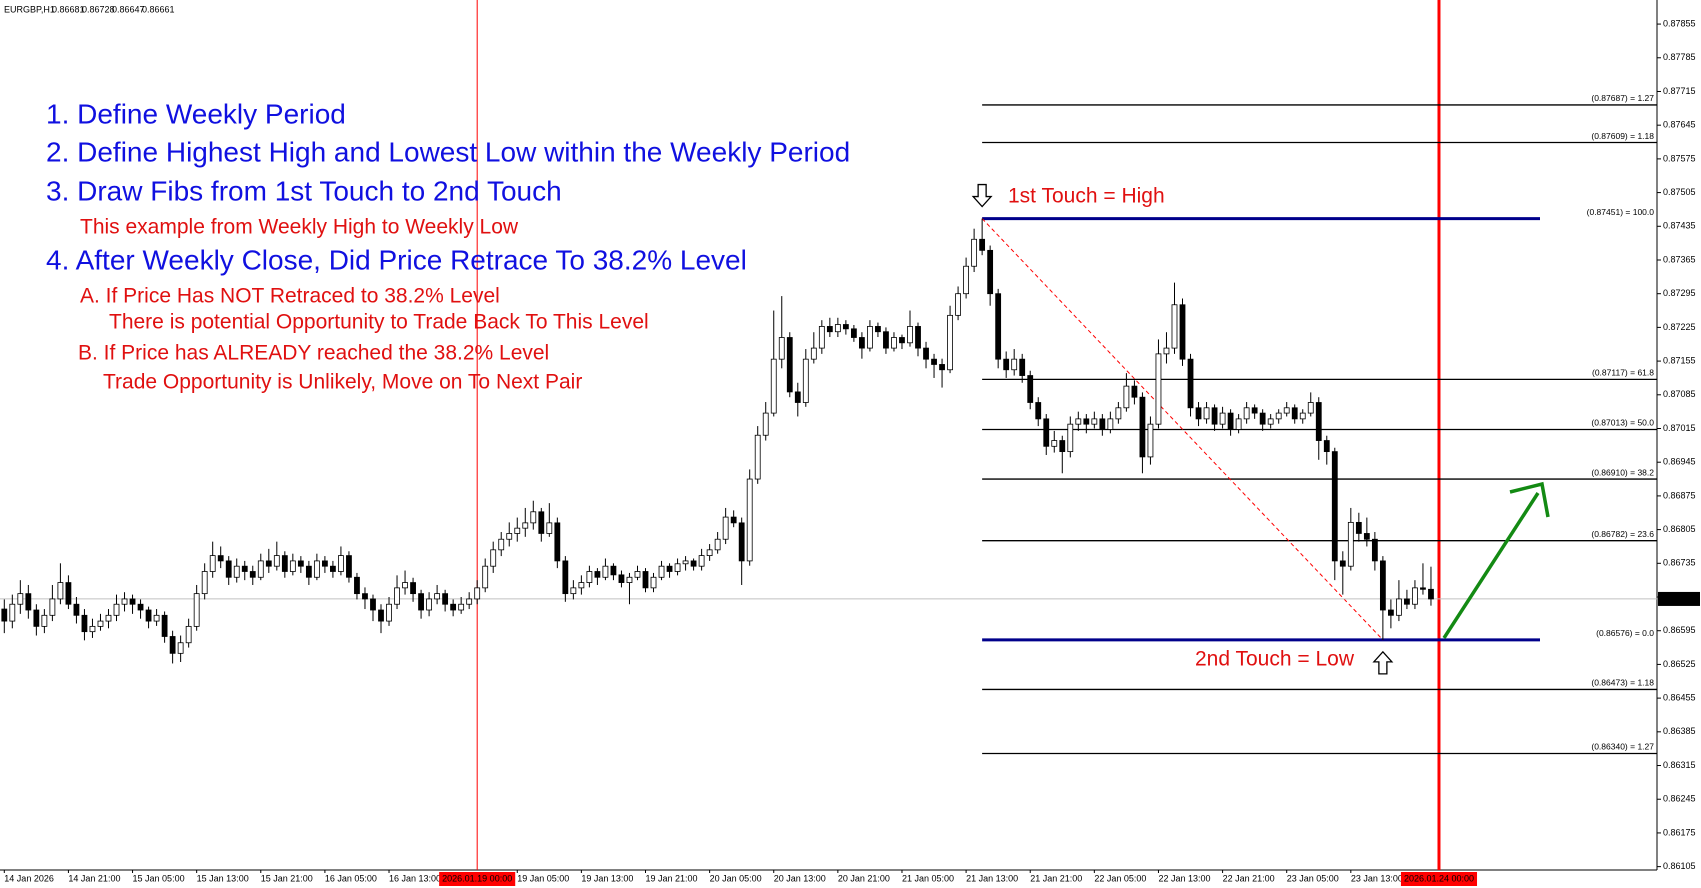  Describe the element at coordinates (1622, 683) in the screenshot. I see `fib-label: (0.86473) = 1.18` at that location.